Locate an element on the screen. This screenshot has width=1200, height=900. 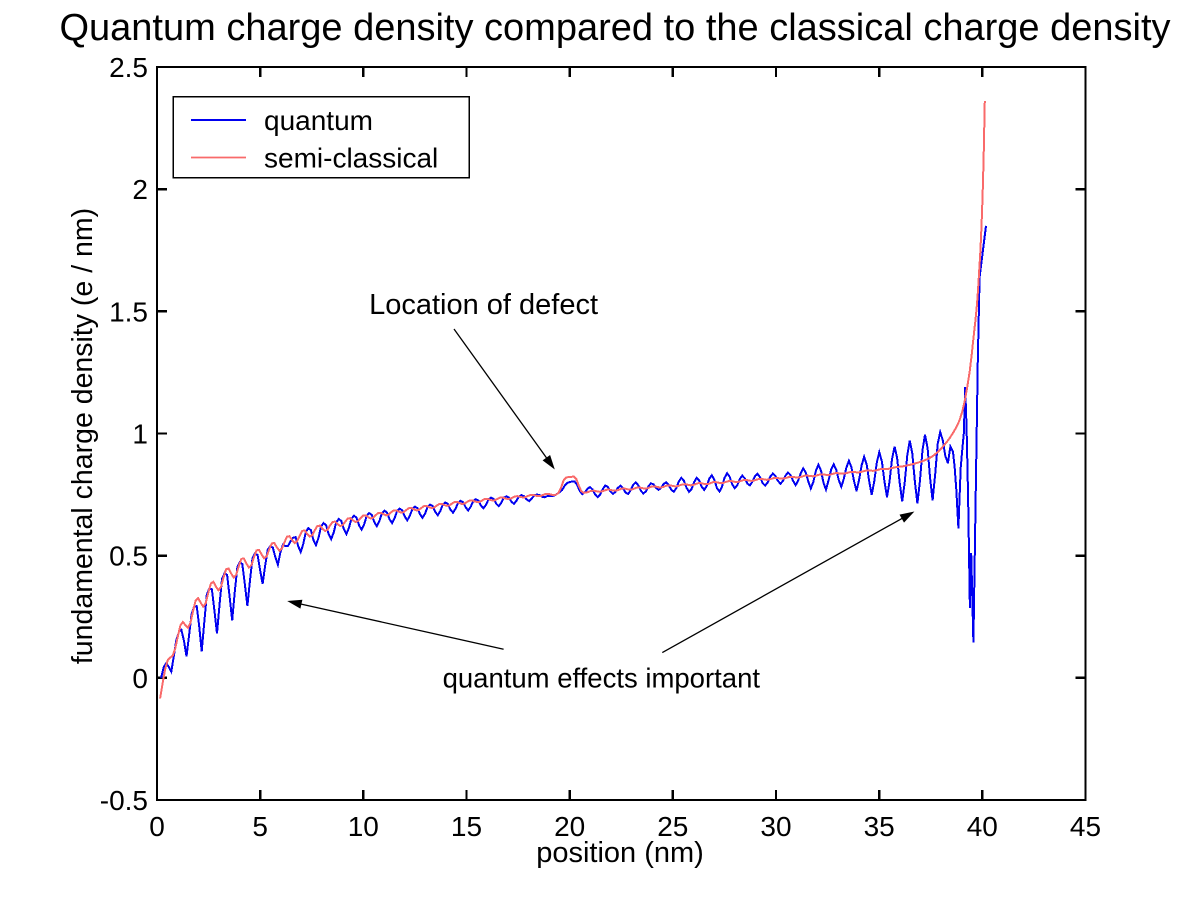
svg-text:fundamental charge density (e: fundamental charge density (e / nm) is located at coordinates (83, 436).